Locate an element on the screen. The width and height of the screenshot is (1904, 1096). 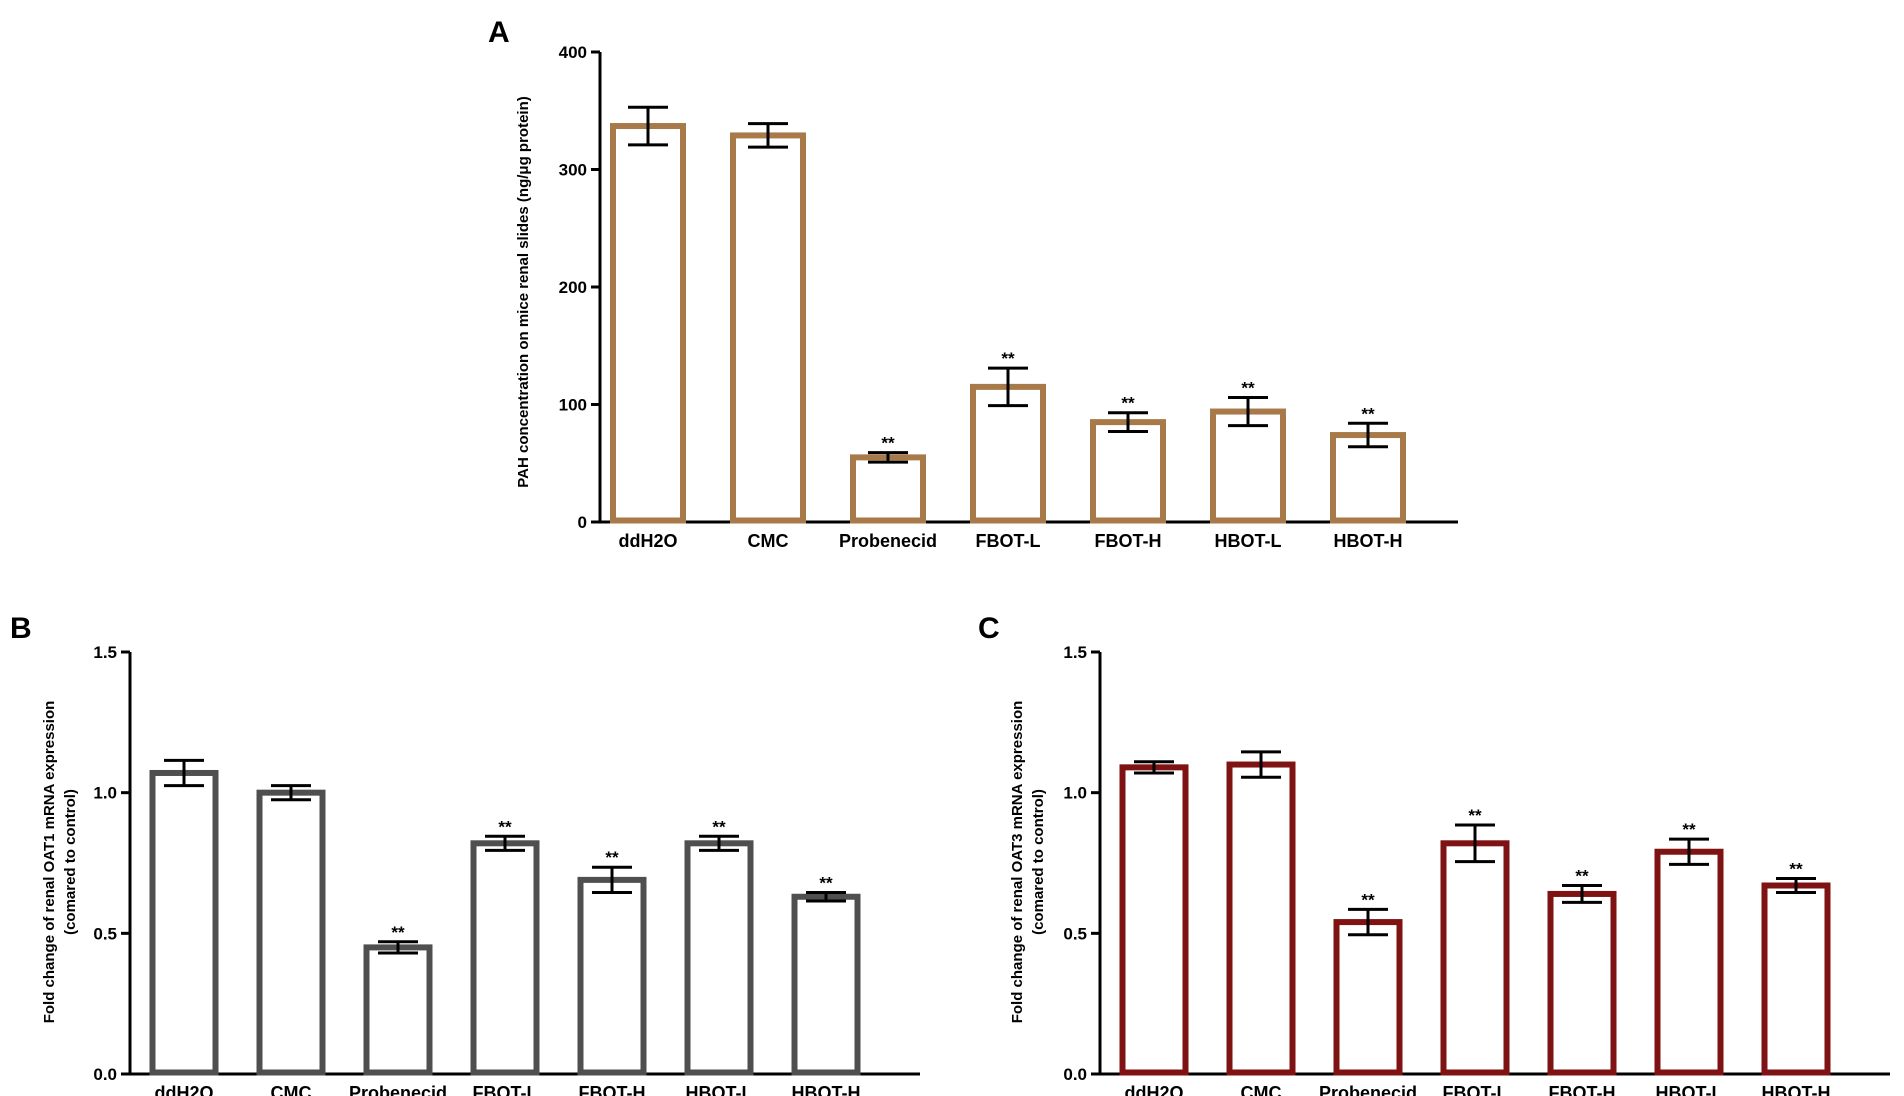
panel-b-category-label: HBOT-H is located at coordinates (826, 1089).